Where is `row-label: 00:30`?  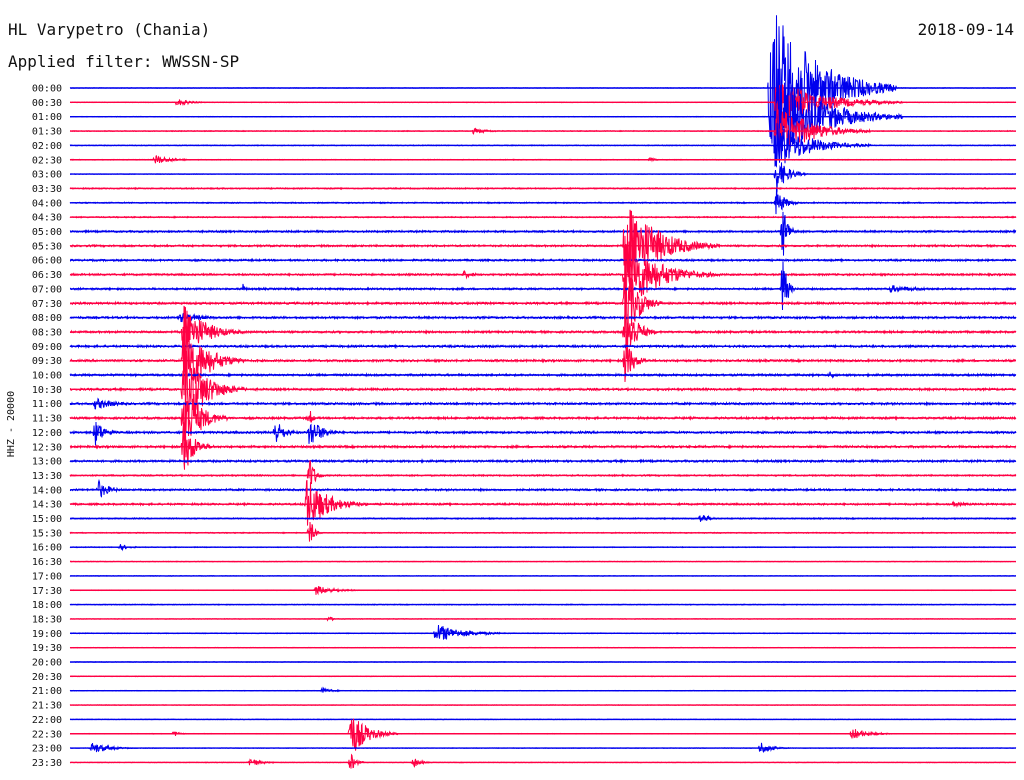 row-label: 00:30 is located at coordinates (47, 103).